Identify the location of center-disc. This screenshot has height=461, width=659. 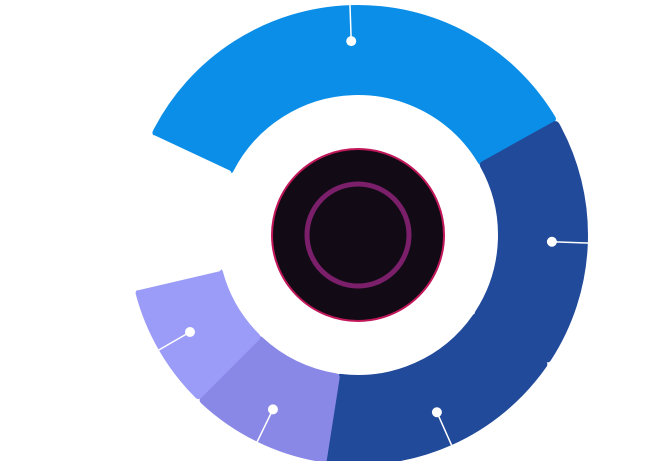
(358, 235).